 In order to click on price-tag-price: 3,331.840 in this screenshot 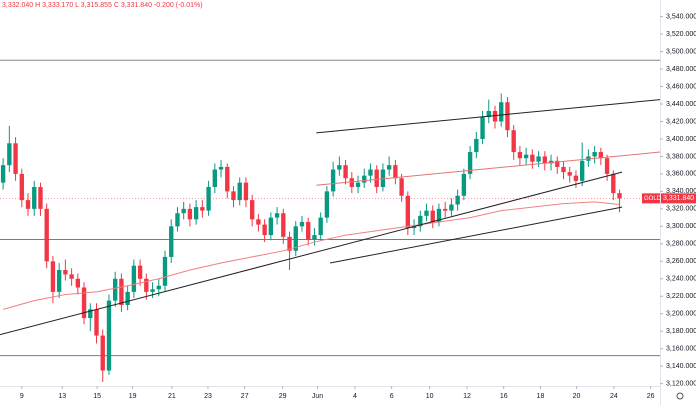, I will do `click(678, 198)`.